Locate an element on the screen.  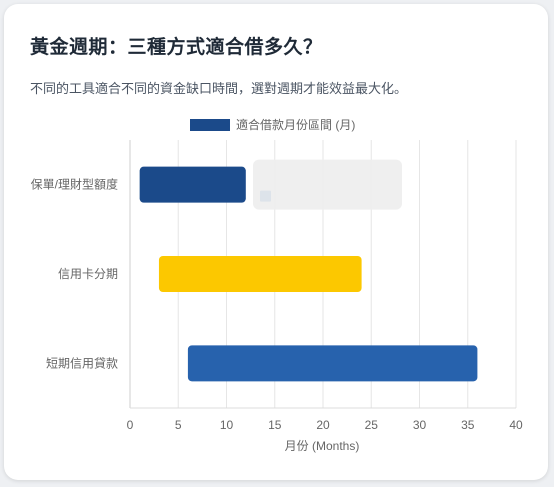
chart-legend: 適合借款月份區間 (月) is located at coordinates (272, 124).